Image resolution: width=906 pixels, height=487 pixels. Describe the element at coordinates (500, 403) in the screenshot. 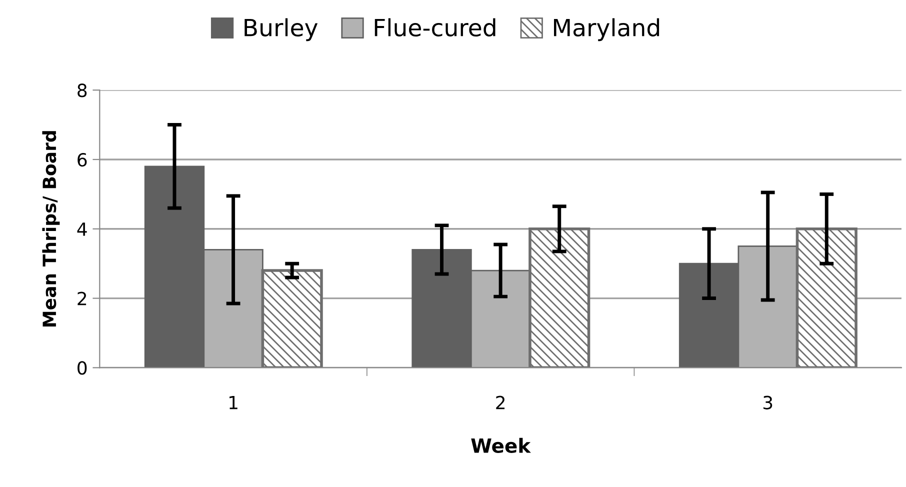

I see `x-tick-label: 2` at that location.